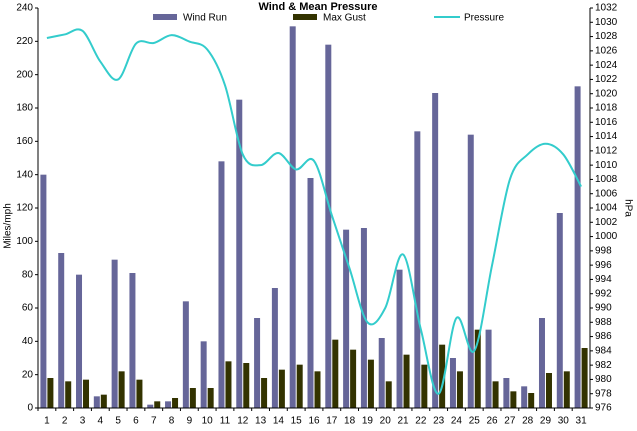 The width and height of the screenshot is (637, 431). What do you see at coordinates (606, 79) in the screenshot?
I see `y2-tick-label: 1022` at bounding box center [606, 79].